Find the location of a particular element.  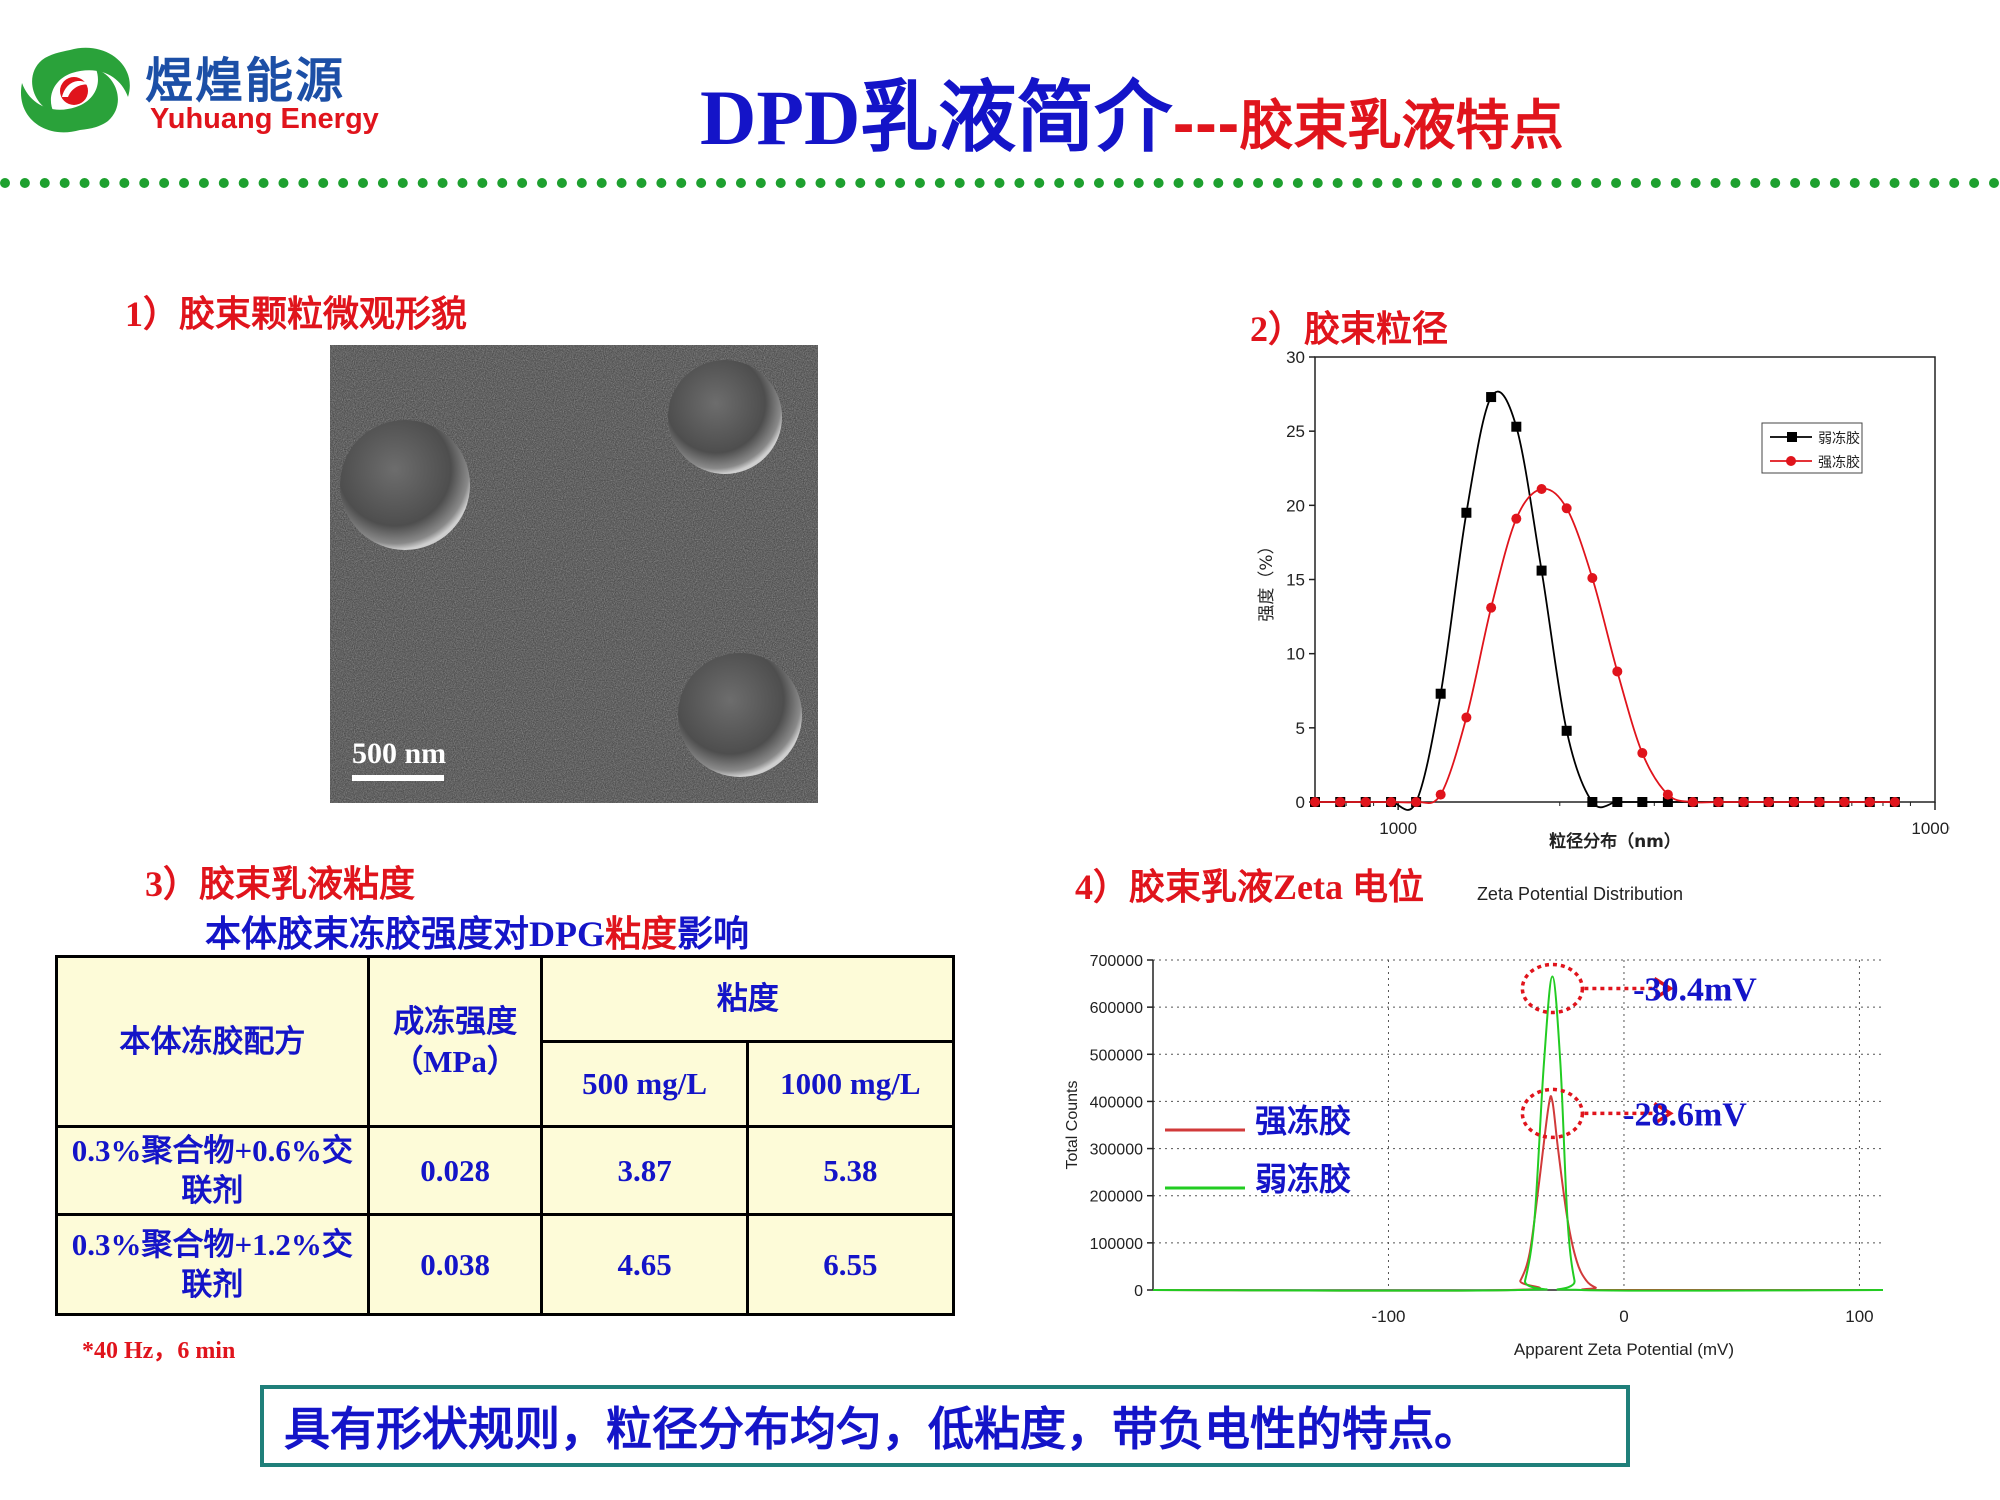

y-tick-label: 400000 is located at coordinates (1116, 1102).